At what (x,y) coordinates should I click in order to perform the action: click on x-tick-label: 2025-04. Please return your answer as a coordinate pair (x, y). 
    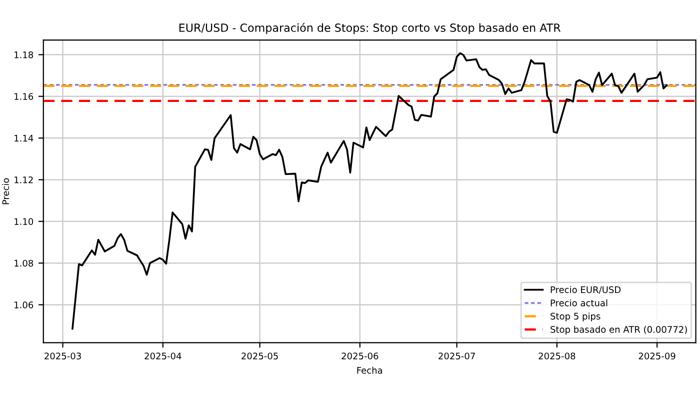
    Looking at the image, I should click on (163, 356).